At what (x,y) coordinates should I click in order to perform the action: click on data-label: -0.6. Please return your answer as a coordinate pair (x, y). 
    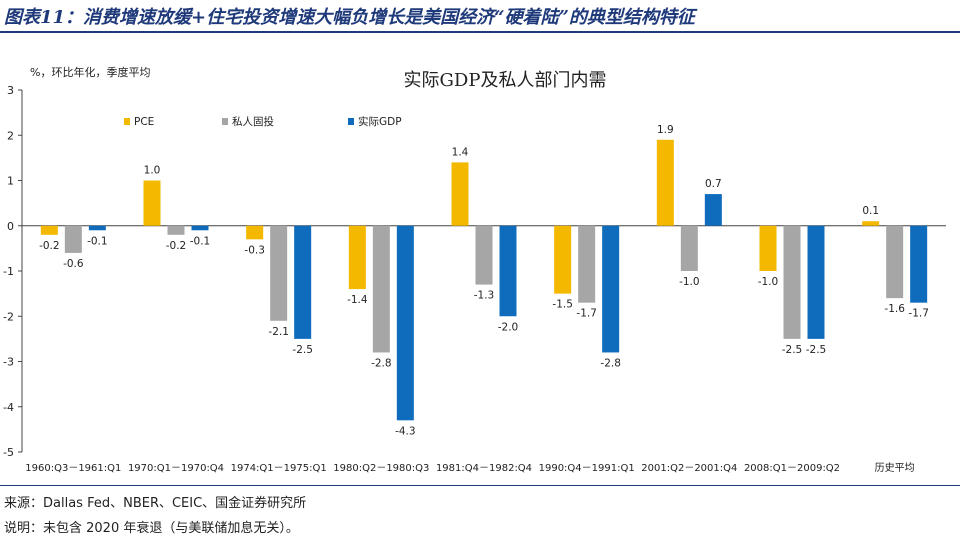
    Looking at the image, I should click on (73, 264).